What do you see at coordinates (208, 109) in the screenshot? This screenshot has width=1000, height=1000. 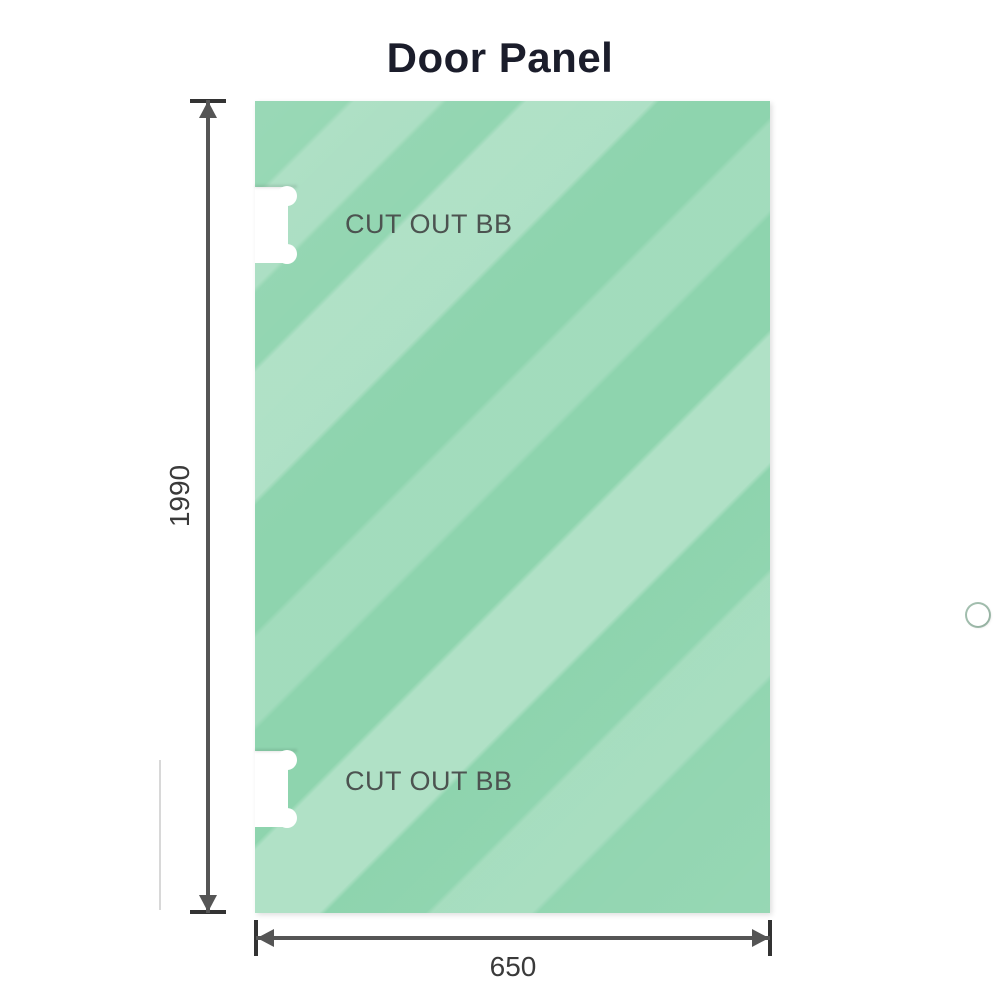 I see `arrow-up-icon` at bounding box center [208, 109].